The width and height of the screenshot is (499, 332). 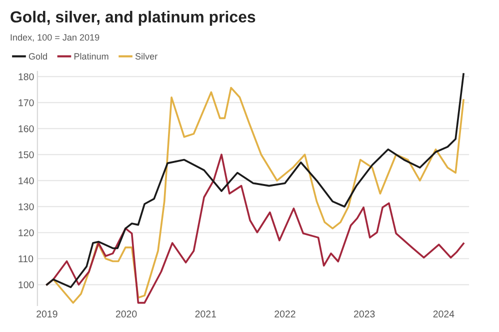 What do you see at coordinates (285, 314) in the screenshot?
I see `x-tick-label: 2022` at bounding box center [285, 314].